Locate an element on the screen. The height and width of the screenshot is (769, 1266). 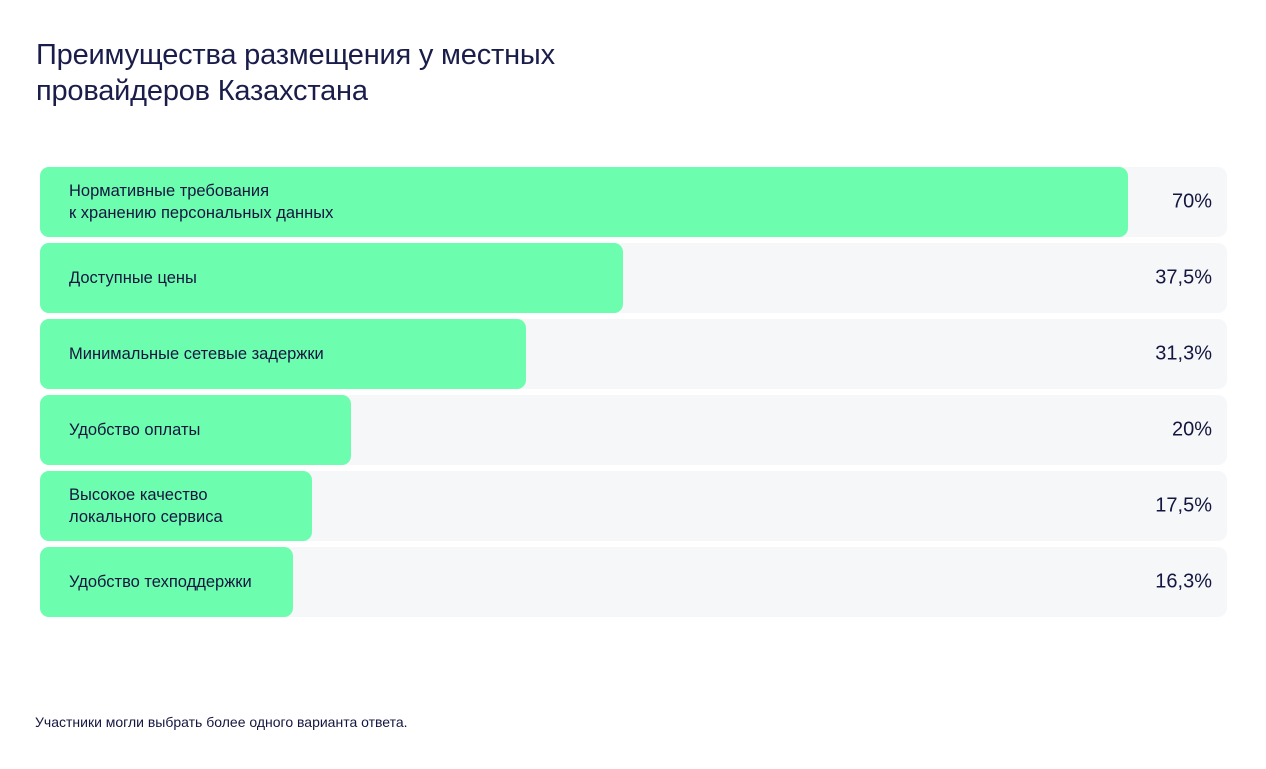
bar-value-label: 70% is located at coordinates (1191, 201).